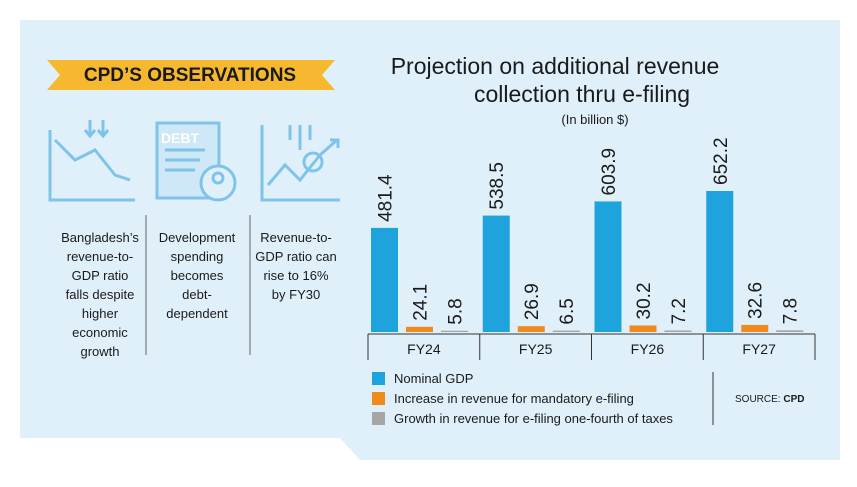 The width and height of the screenshot is (857, 487). Describe the element at coordinates (594, 119) in the screenshot. I see `chart-subtitle: (In billion $)` at that location.